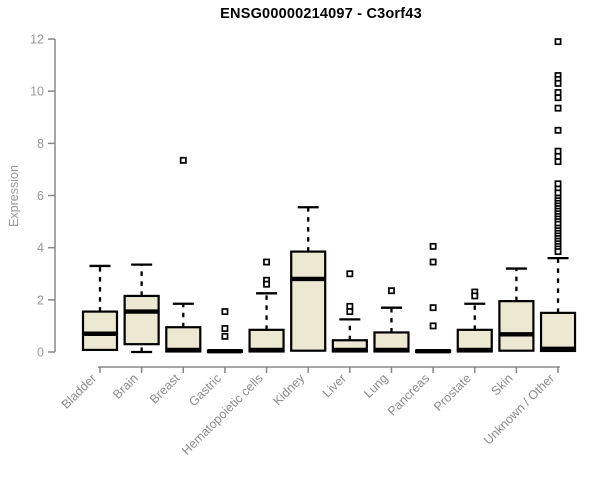 This screenshot has height=500, width=600. I want to click on chart-title: ENSG00000214097 - C3orf43, so click(321, 14).